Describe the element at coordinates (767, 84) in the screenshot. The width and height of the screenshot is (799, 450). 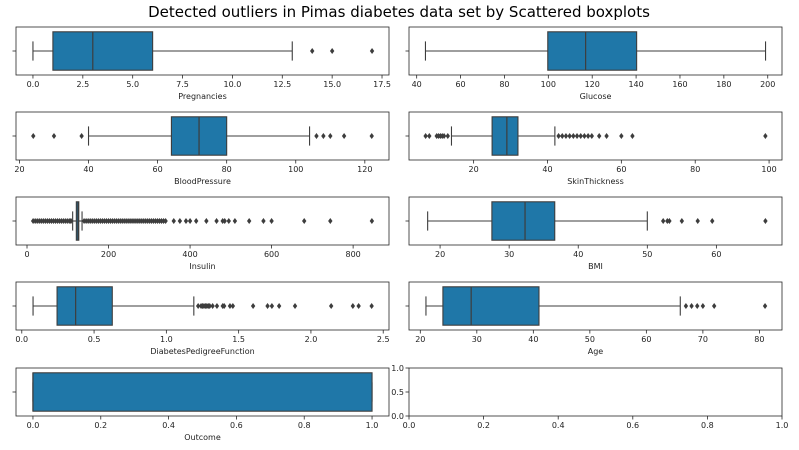
I see `x-tick-label: 200` at that location.